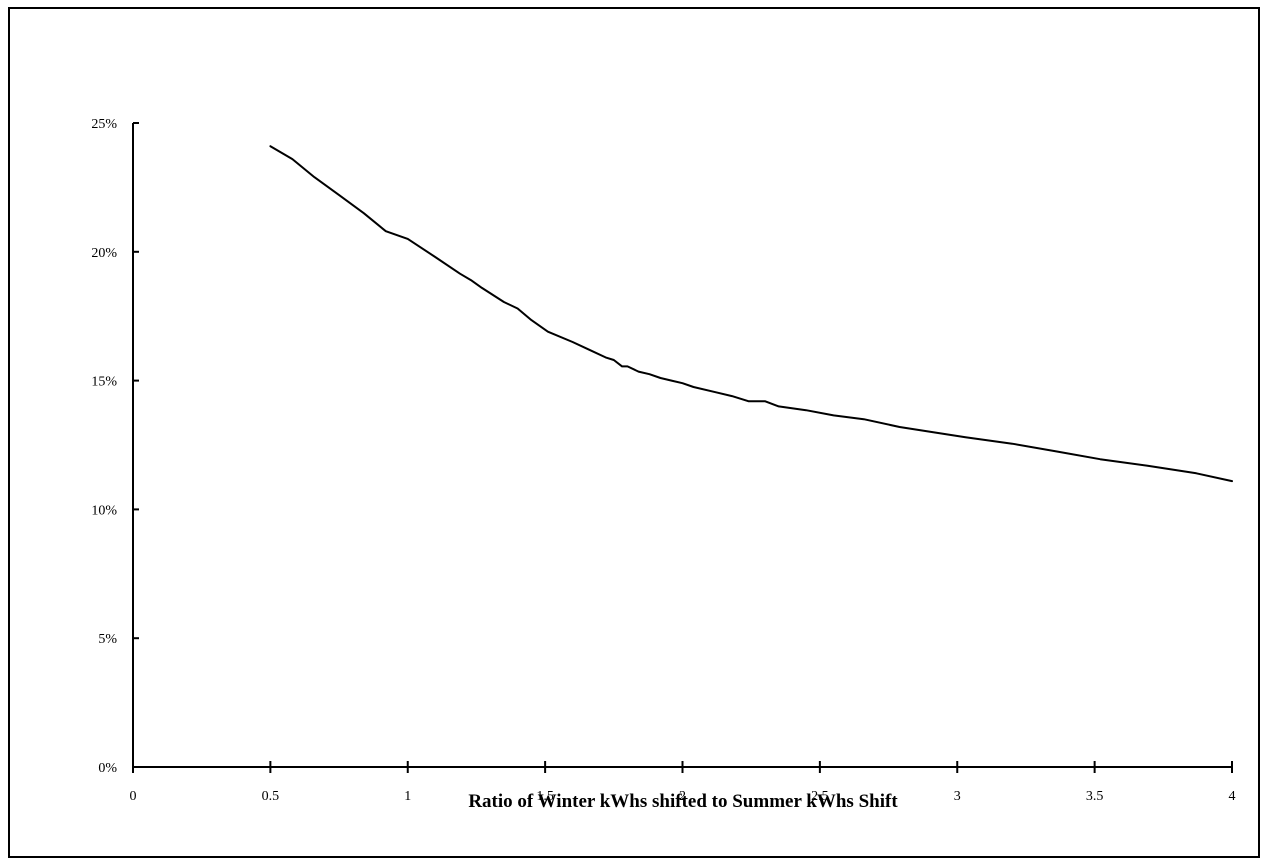  I want to click on x-tick-label: 1.5, so click(545, 796).